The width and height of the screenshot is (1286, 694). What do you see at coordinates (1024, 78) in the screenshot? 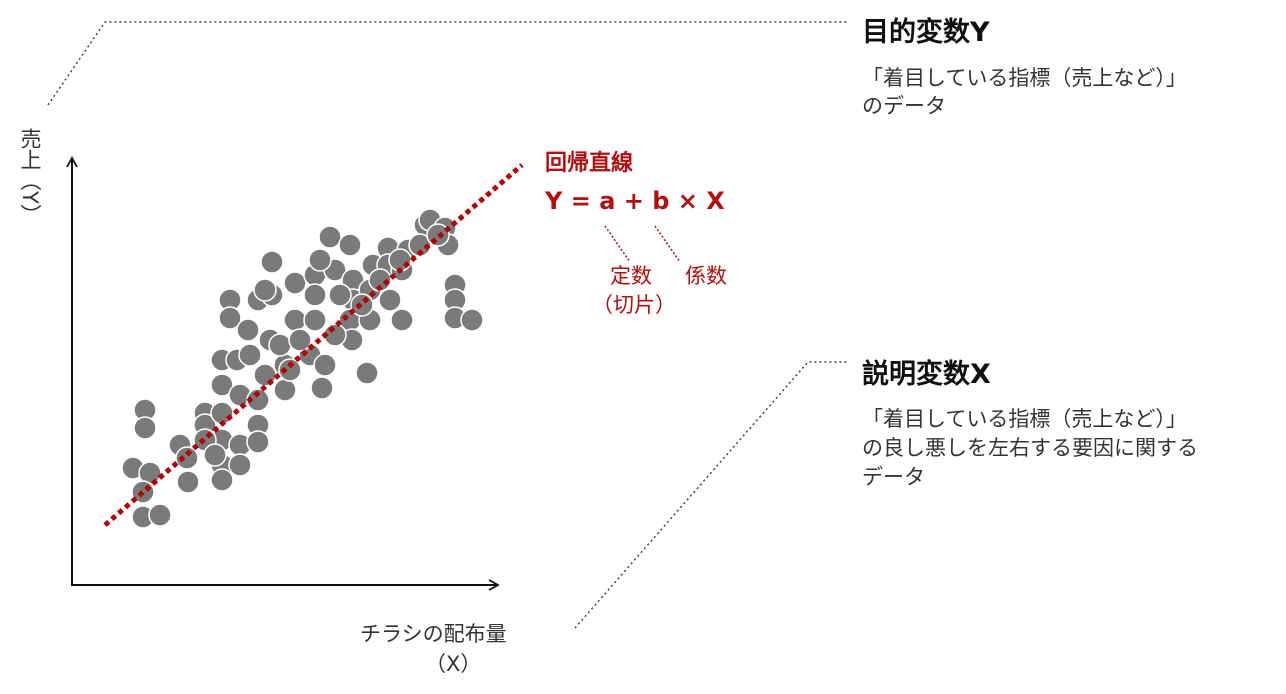
I see `objective-desc: 「着目している指標（売上など）」` at bounding box center [1024, 78].